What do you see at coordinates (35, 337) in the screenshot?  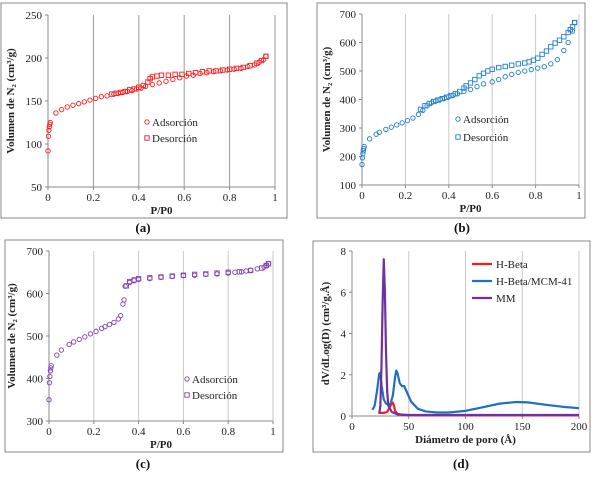 I see `y-tick-label: 500` at bounding box center [35, 337].